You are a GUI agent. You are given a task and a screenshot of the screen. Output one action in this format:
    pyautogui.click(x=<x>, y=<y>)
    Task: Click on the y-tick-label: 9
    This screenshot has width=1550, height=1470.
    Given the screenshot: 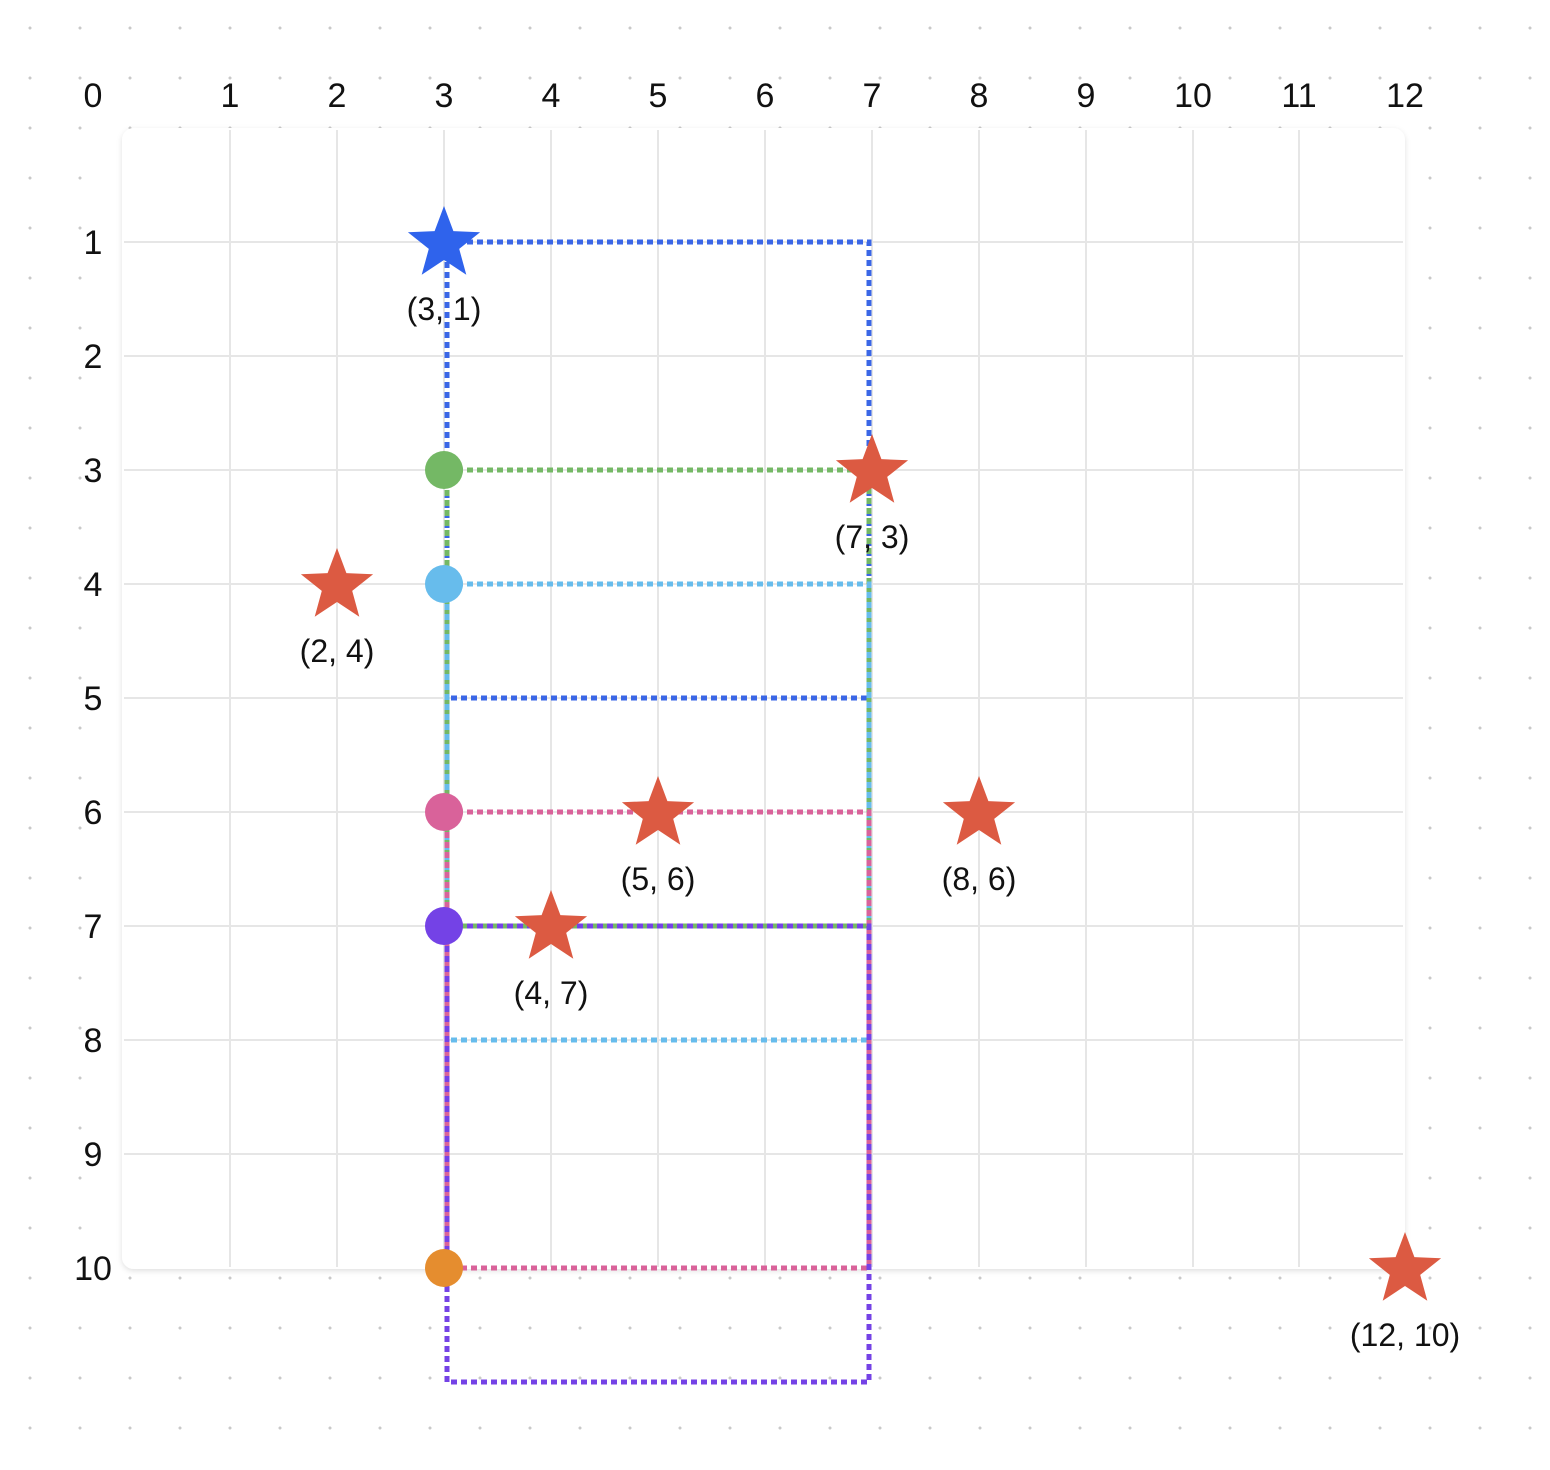 What is the action you would take?
    pyautogui.click(x=93, y=1155)
    